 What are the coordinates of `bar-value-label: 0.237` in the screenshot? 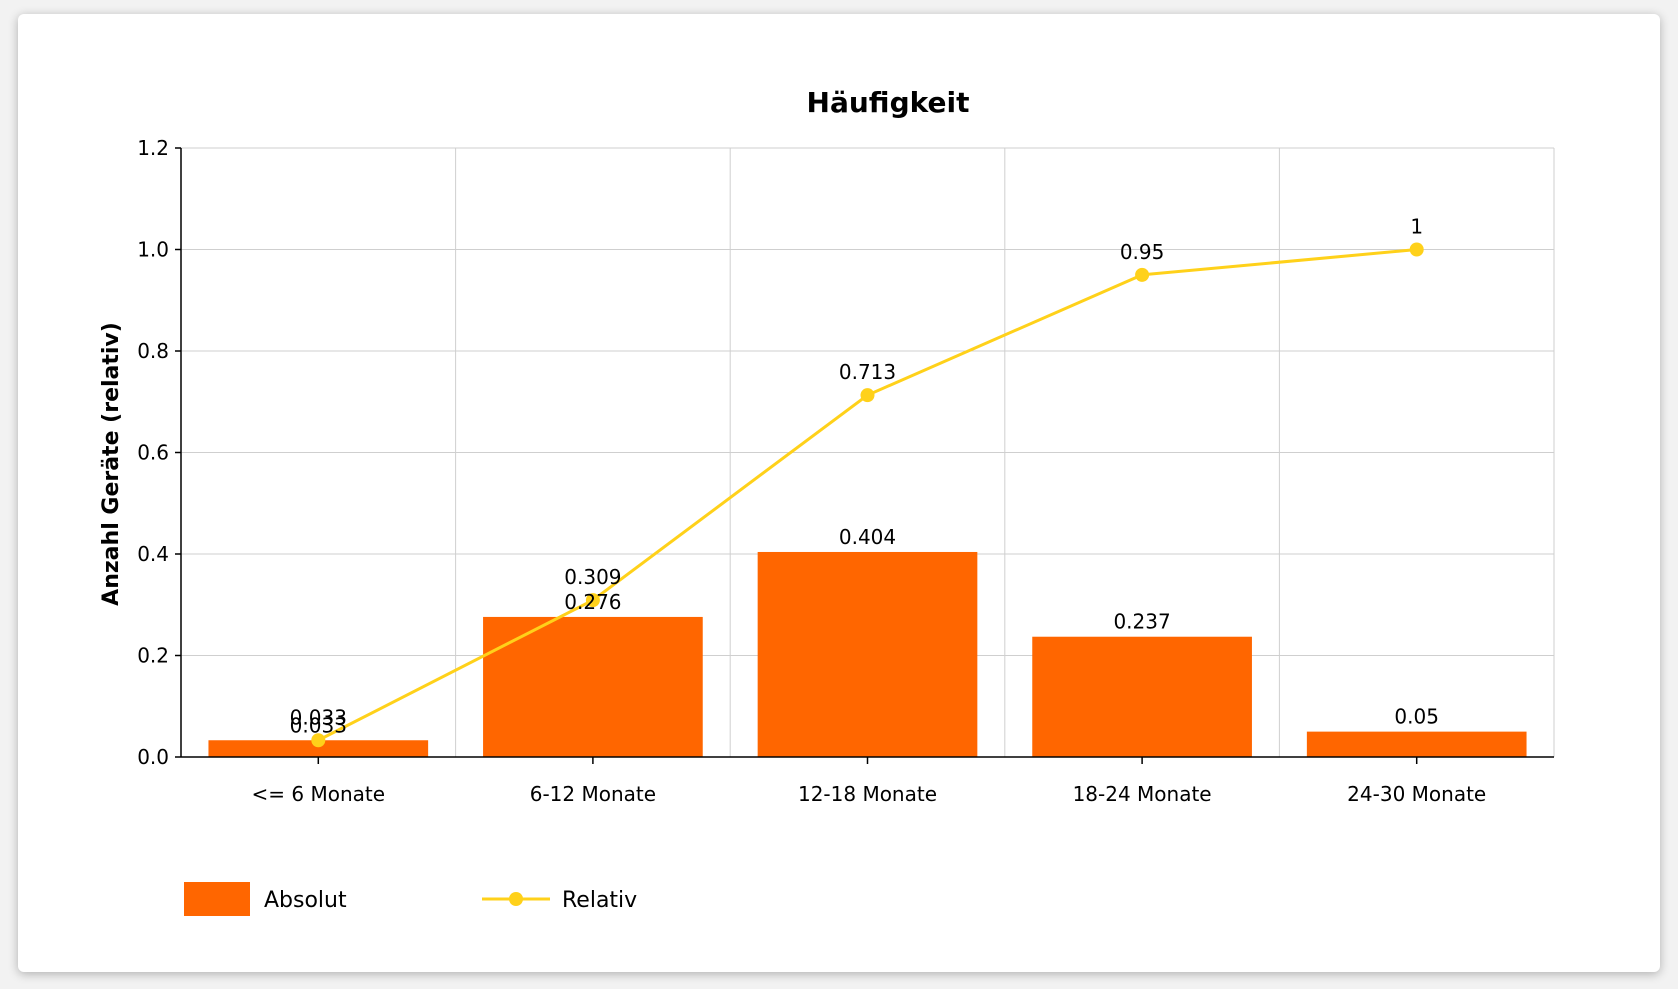 It's located at (1141, 622).